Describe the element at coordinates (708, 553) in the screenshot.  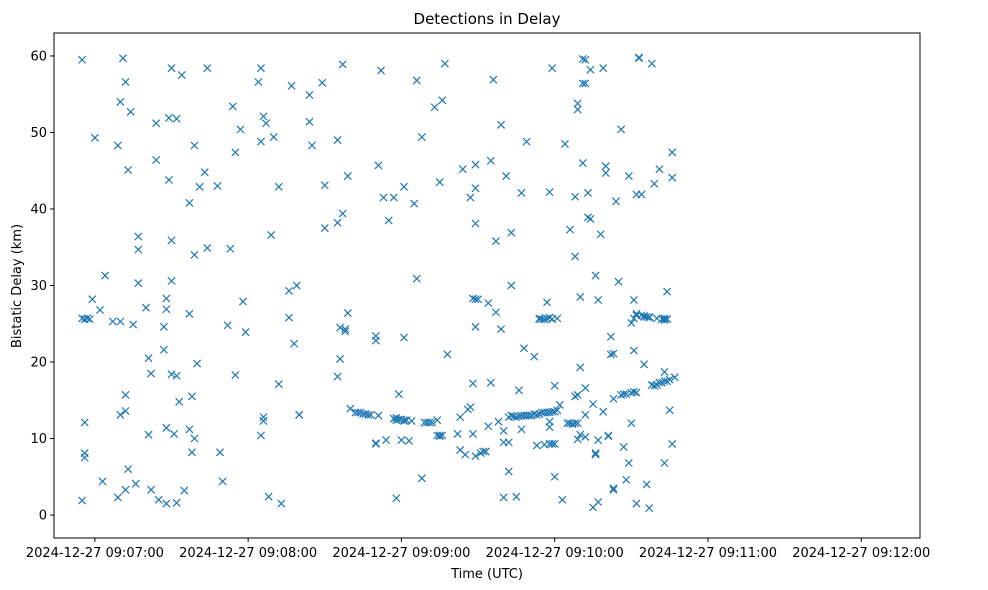
I see `x-tick-label: 2024-12-27 09:11:00` at that location.